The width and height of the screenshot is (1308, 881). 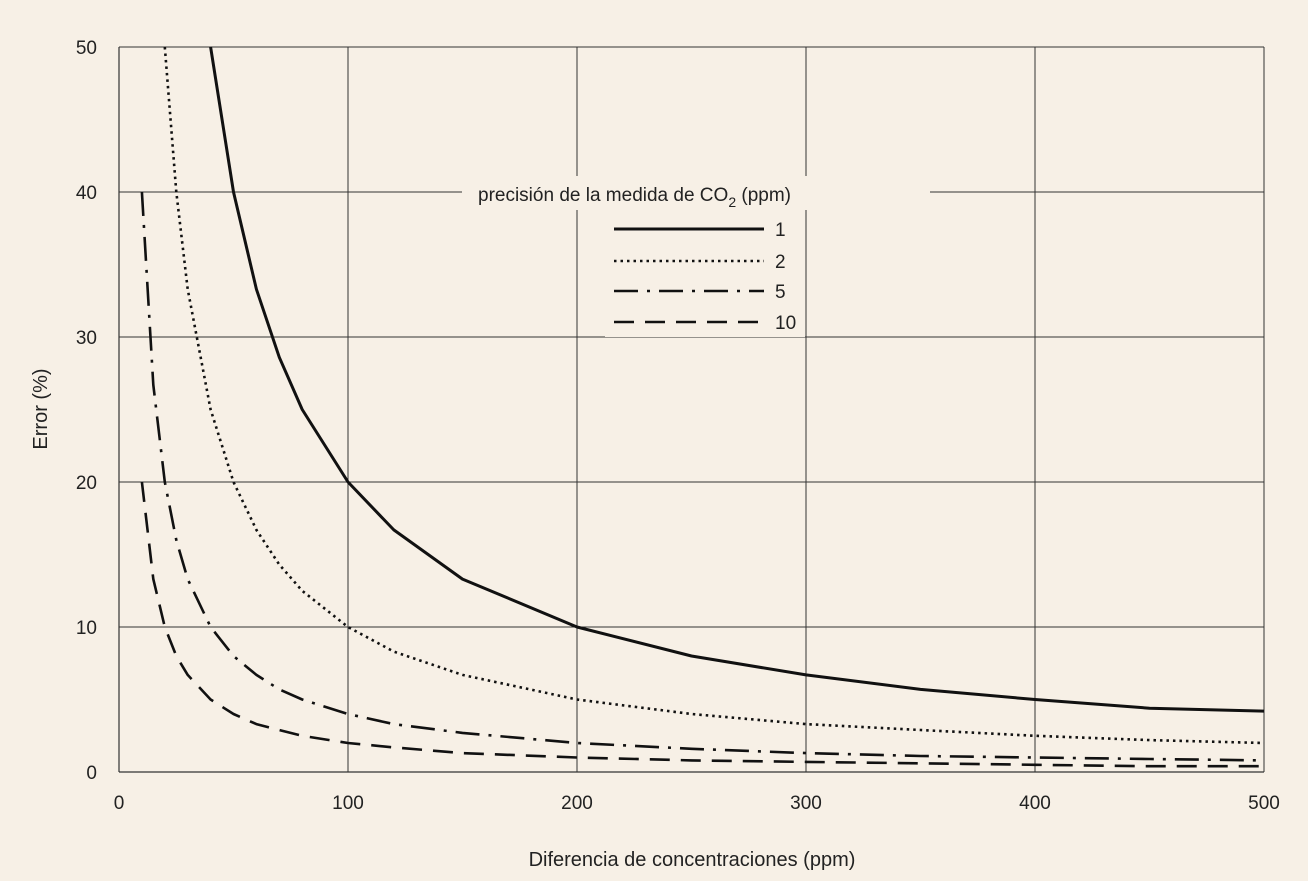 What do you see at coordinates (86, 338) in the screenshot?
I see `y-tick-label-30: 30` at bounding box center [86, 338].